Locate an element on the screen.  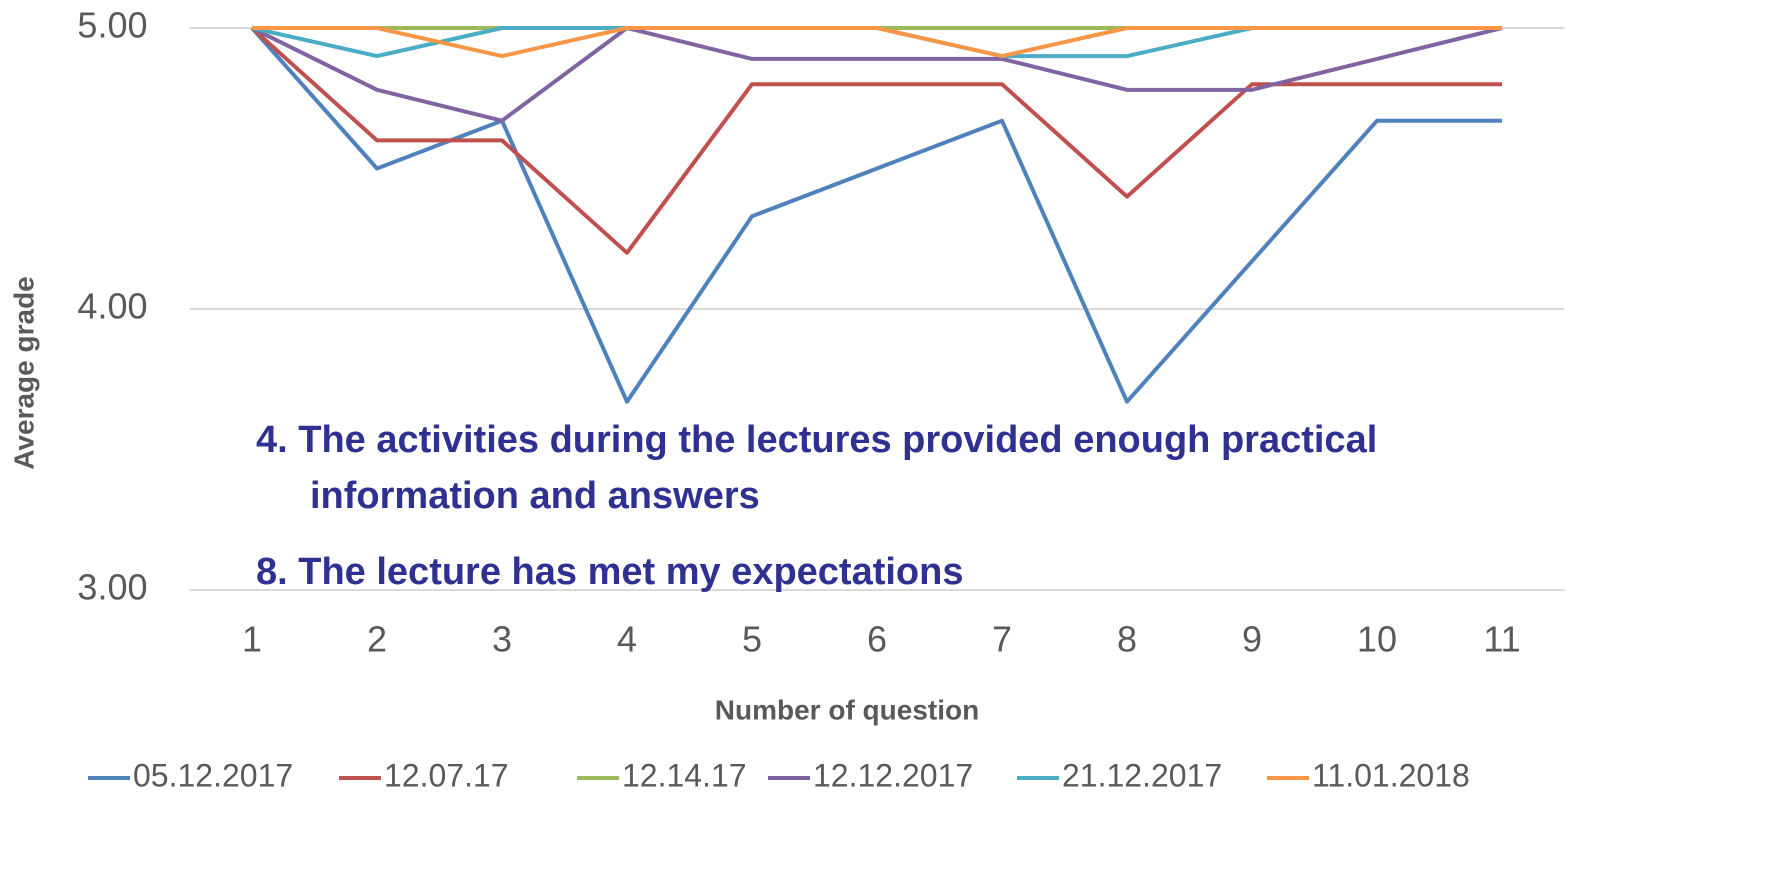
y-tick-label: 4.00 is located at coordinates (112, 306).